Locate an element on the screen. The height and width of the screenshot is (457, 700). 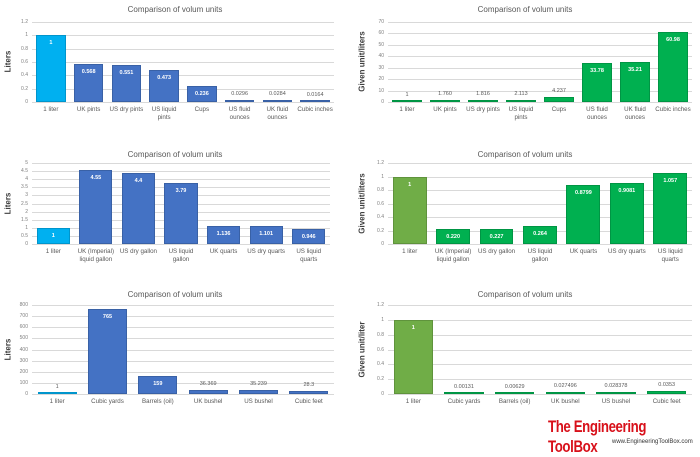
x-tick-label: US dry gallon is located at coordinates (138, 251).